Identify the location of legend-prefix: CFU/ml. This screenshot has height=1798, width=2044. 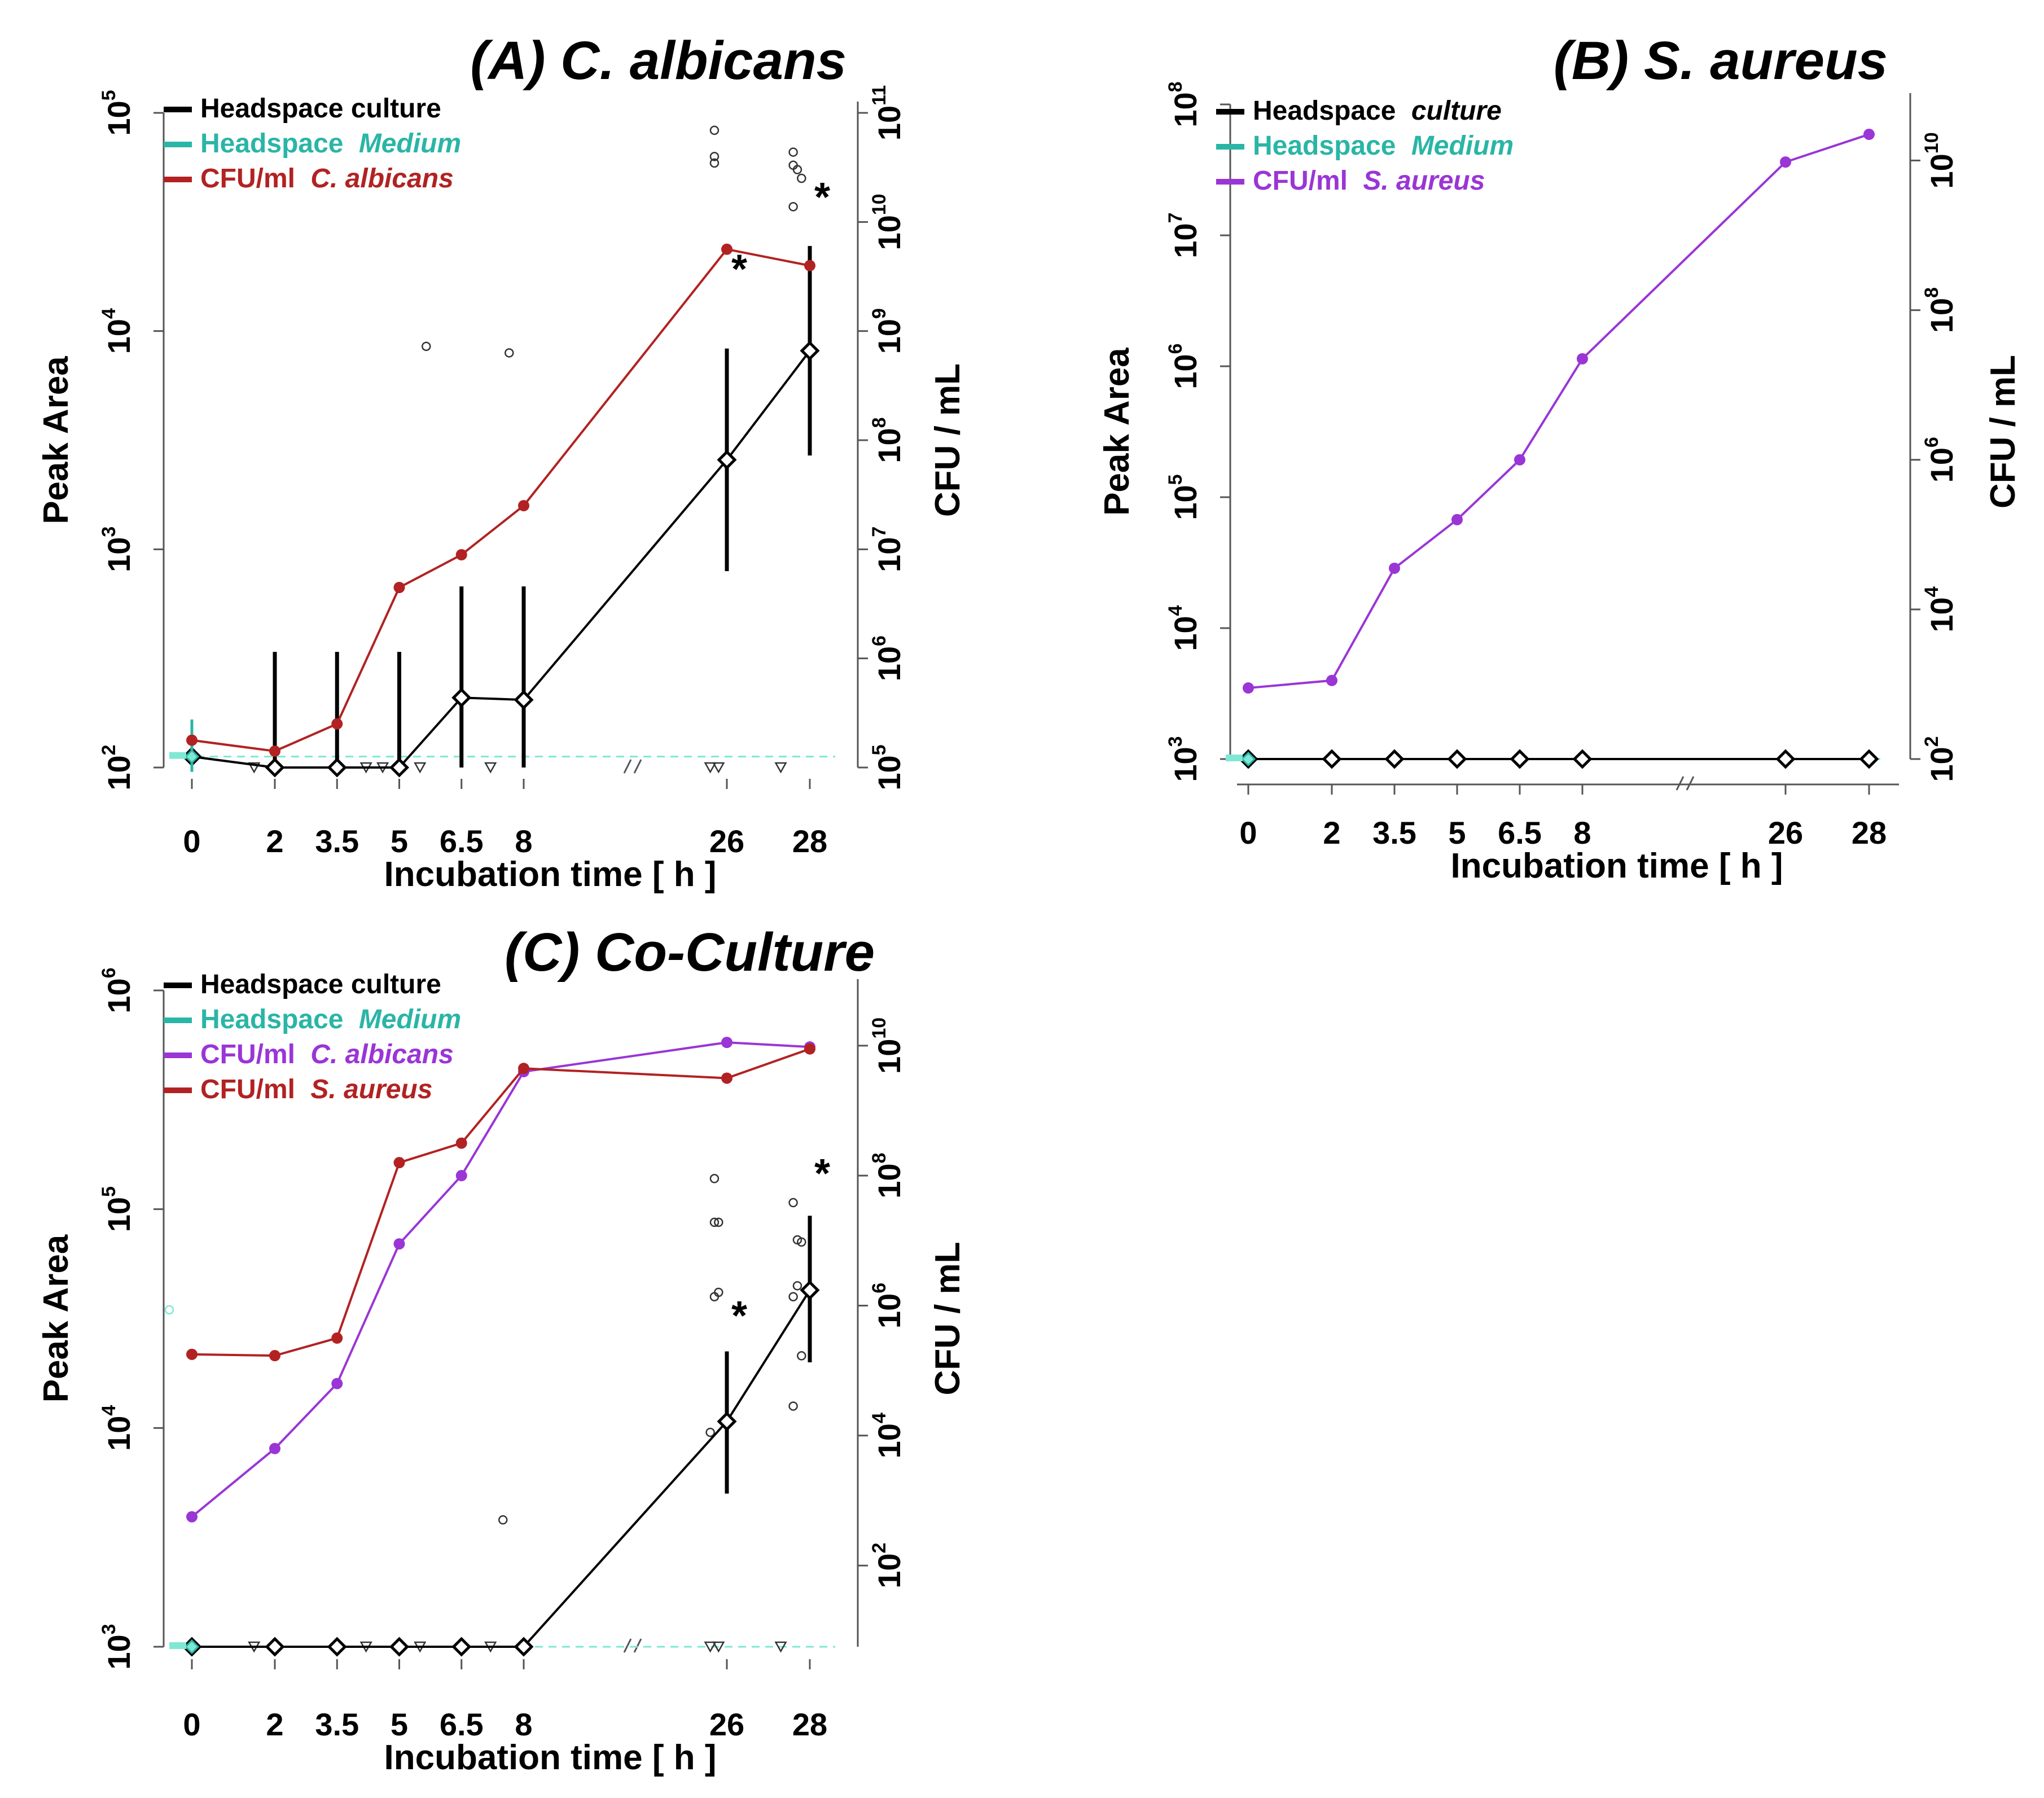
(1304, 181).